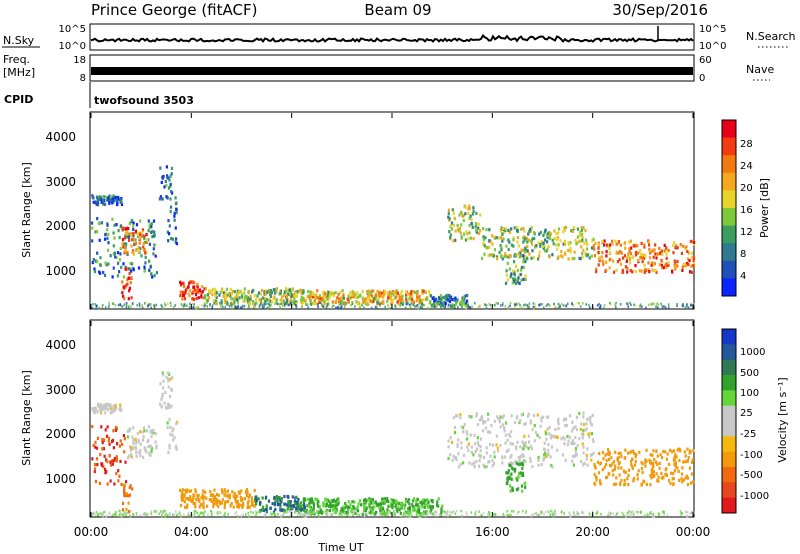  Describe the element at coordinates (60, 226) in the screenshot. I see `power-ytick-2000: 2000` at that location.